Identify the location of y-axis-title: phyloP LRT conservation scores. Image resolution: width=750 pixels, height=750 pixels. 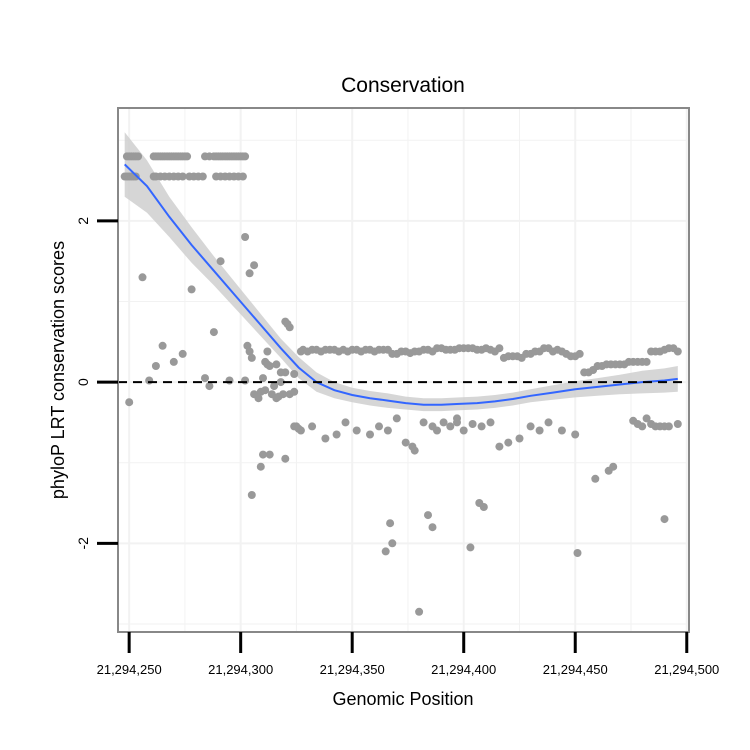
(58, 370).